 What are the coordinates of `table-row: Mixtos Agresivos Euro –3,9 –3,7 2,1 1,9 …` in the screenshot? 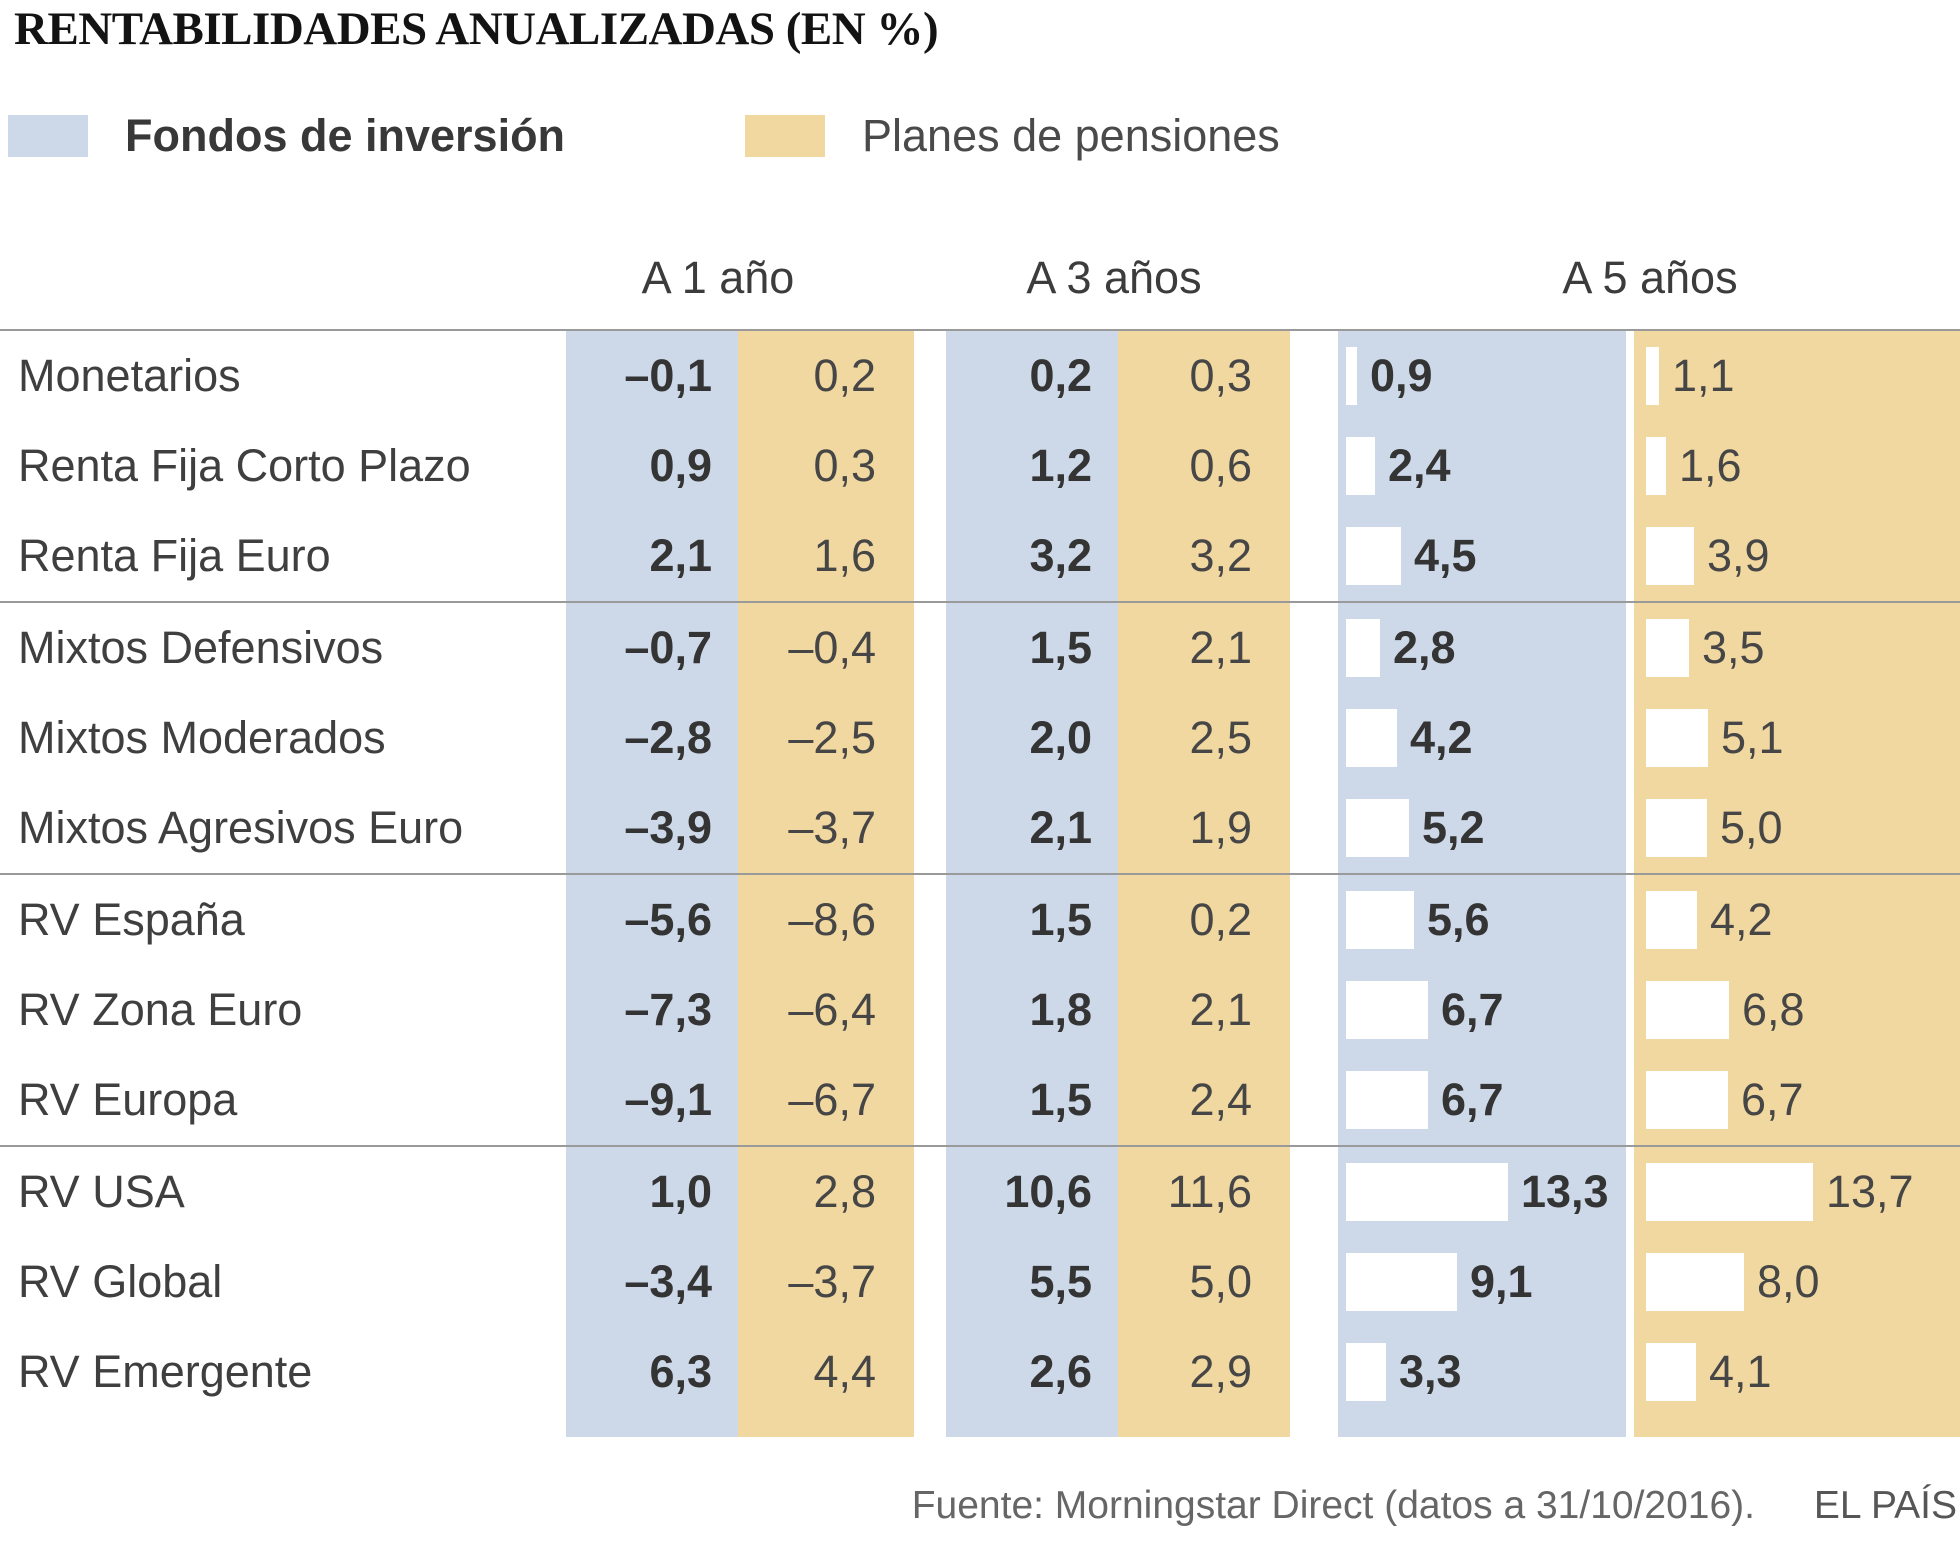 It's located at (980, 828).